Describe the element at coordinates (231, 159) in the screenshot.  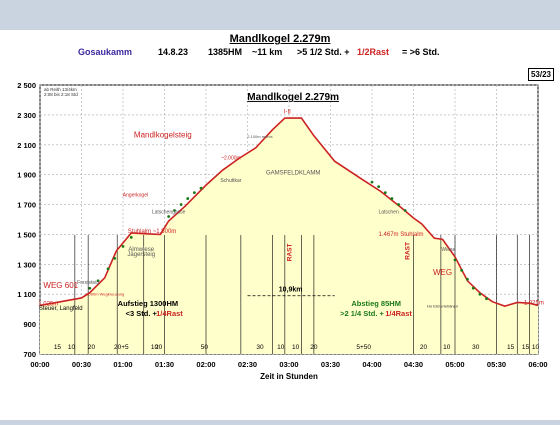
I see `chart-annotation: ~2.000m` at that location.